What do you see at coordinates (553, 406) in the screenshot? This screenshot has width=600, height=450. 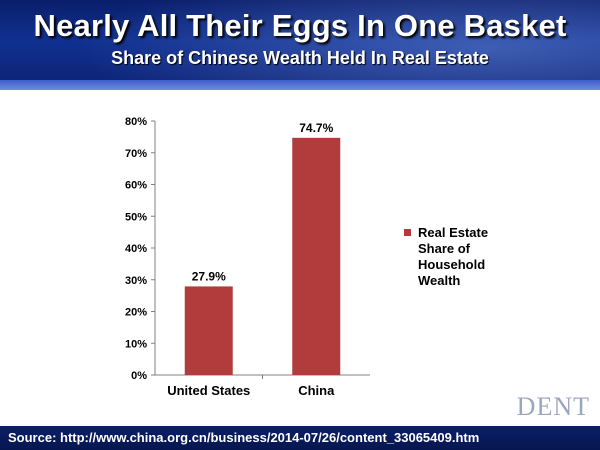 I see `dent-logo: DENT` at bounding box center [553, 406].